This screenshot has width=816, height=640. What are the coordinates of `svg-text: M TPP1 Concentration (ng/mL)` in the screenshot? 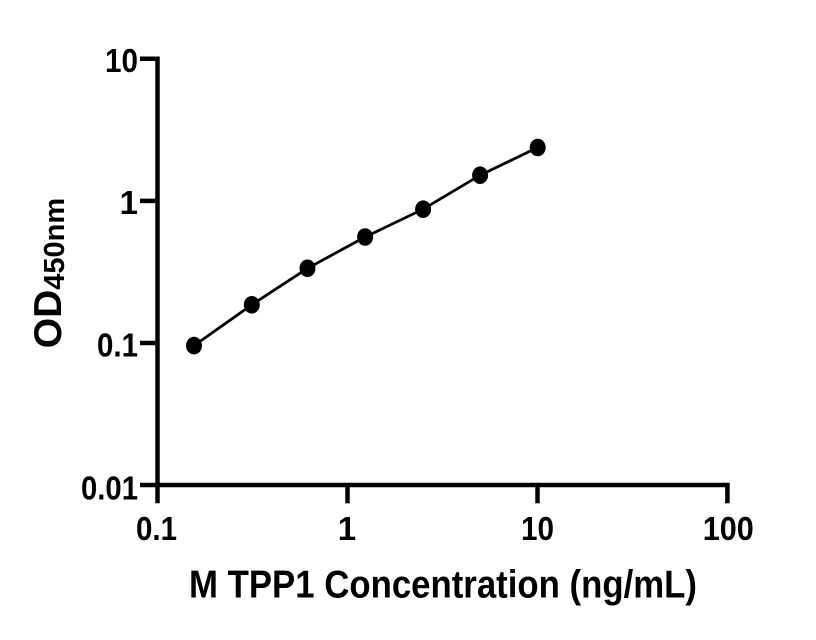 It's located at (443, 585).